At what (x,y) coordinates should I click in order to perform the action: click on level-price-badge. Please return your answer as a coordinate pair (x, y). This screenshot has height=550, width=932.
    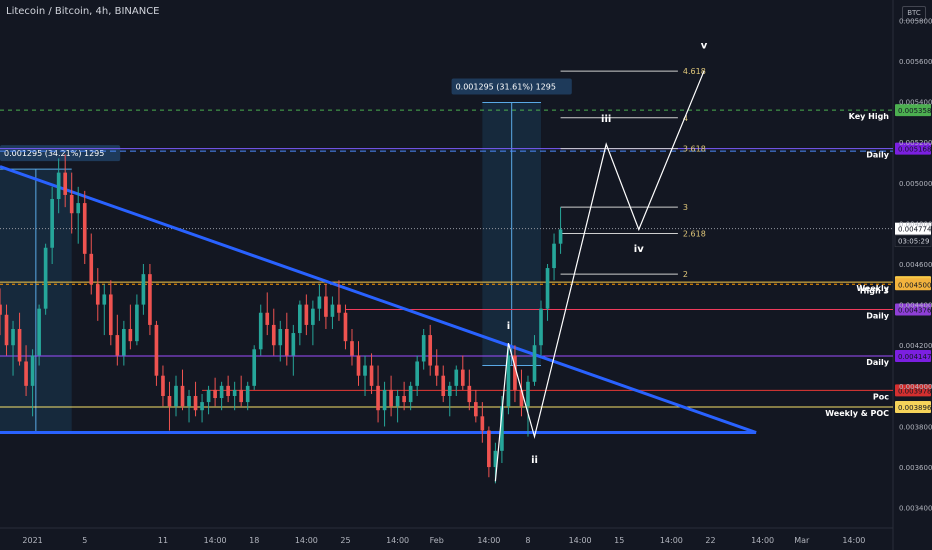
    Looking at the image, I should click on (913, 284).